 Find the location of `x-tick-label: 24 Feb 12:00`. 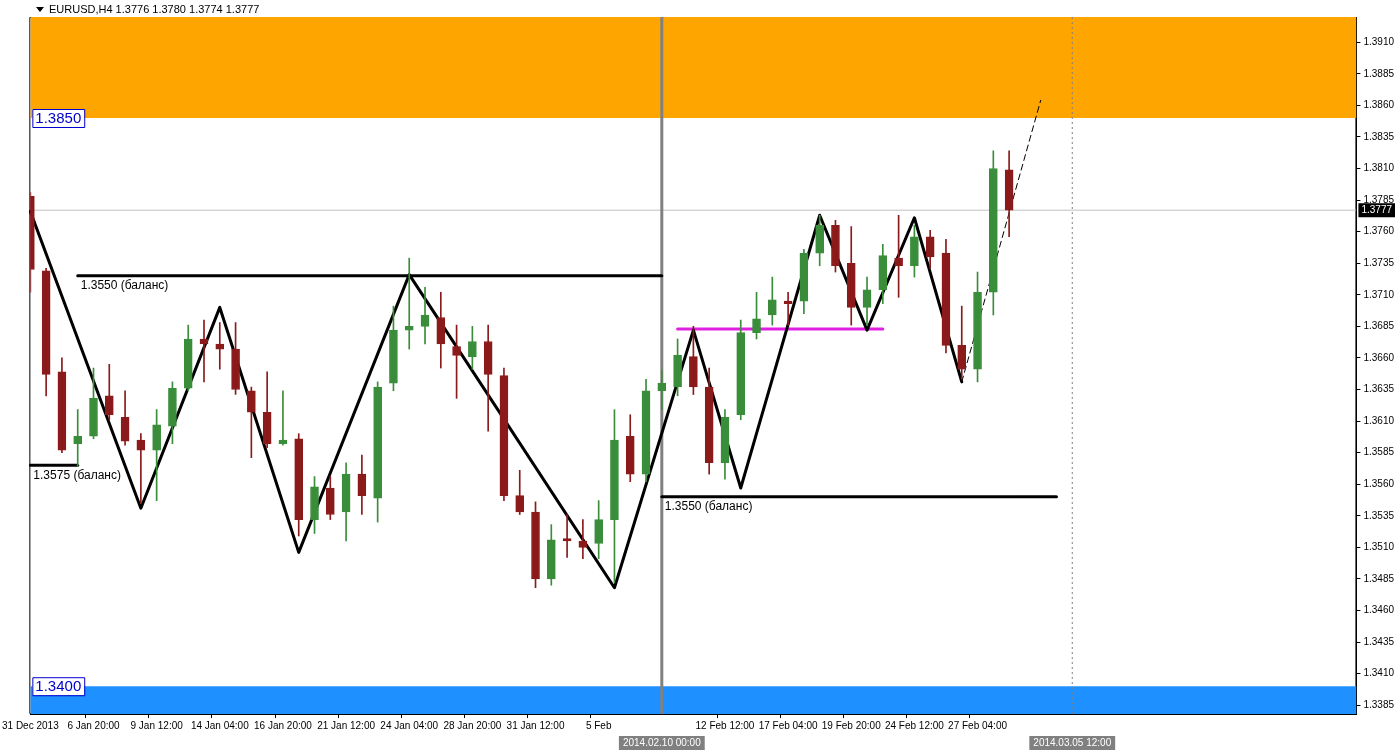

x-tick-label: 24 Feb 12:00 is located at coordinates (914, 725).